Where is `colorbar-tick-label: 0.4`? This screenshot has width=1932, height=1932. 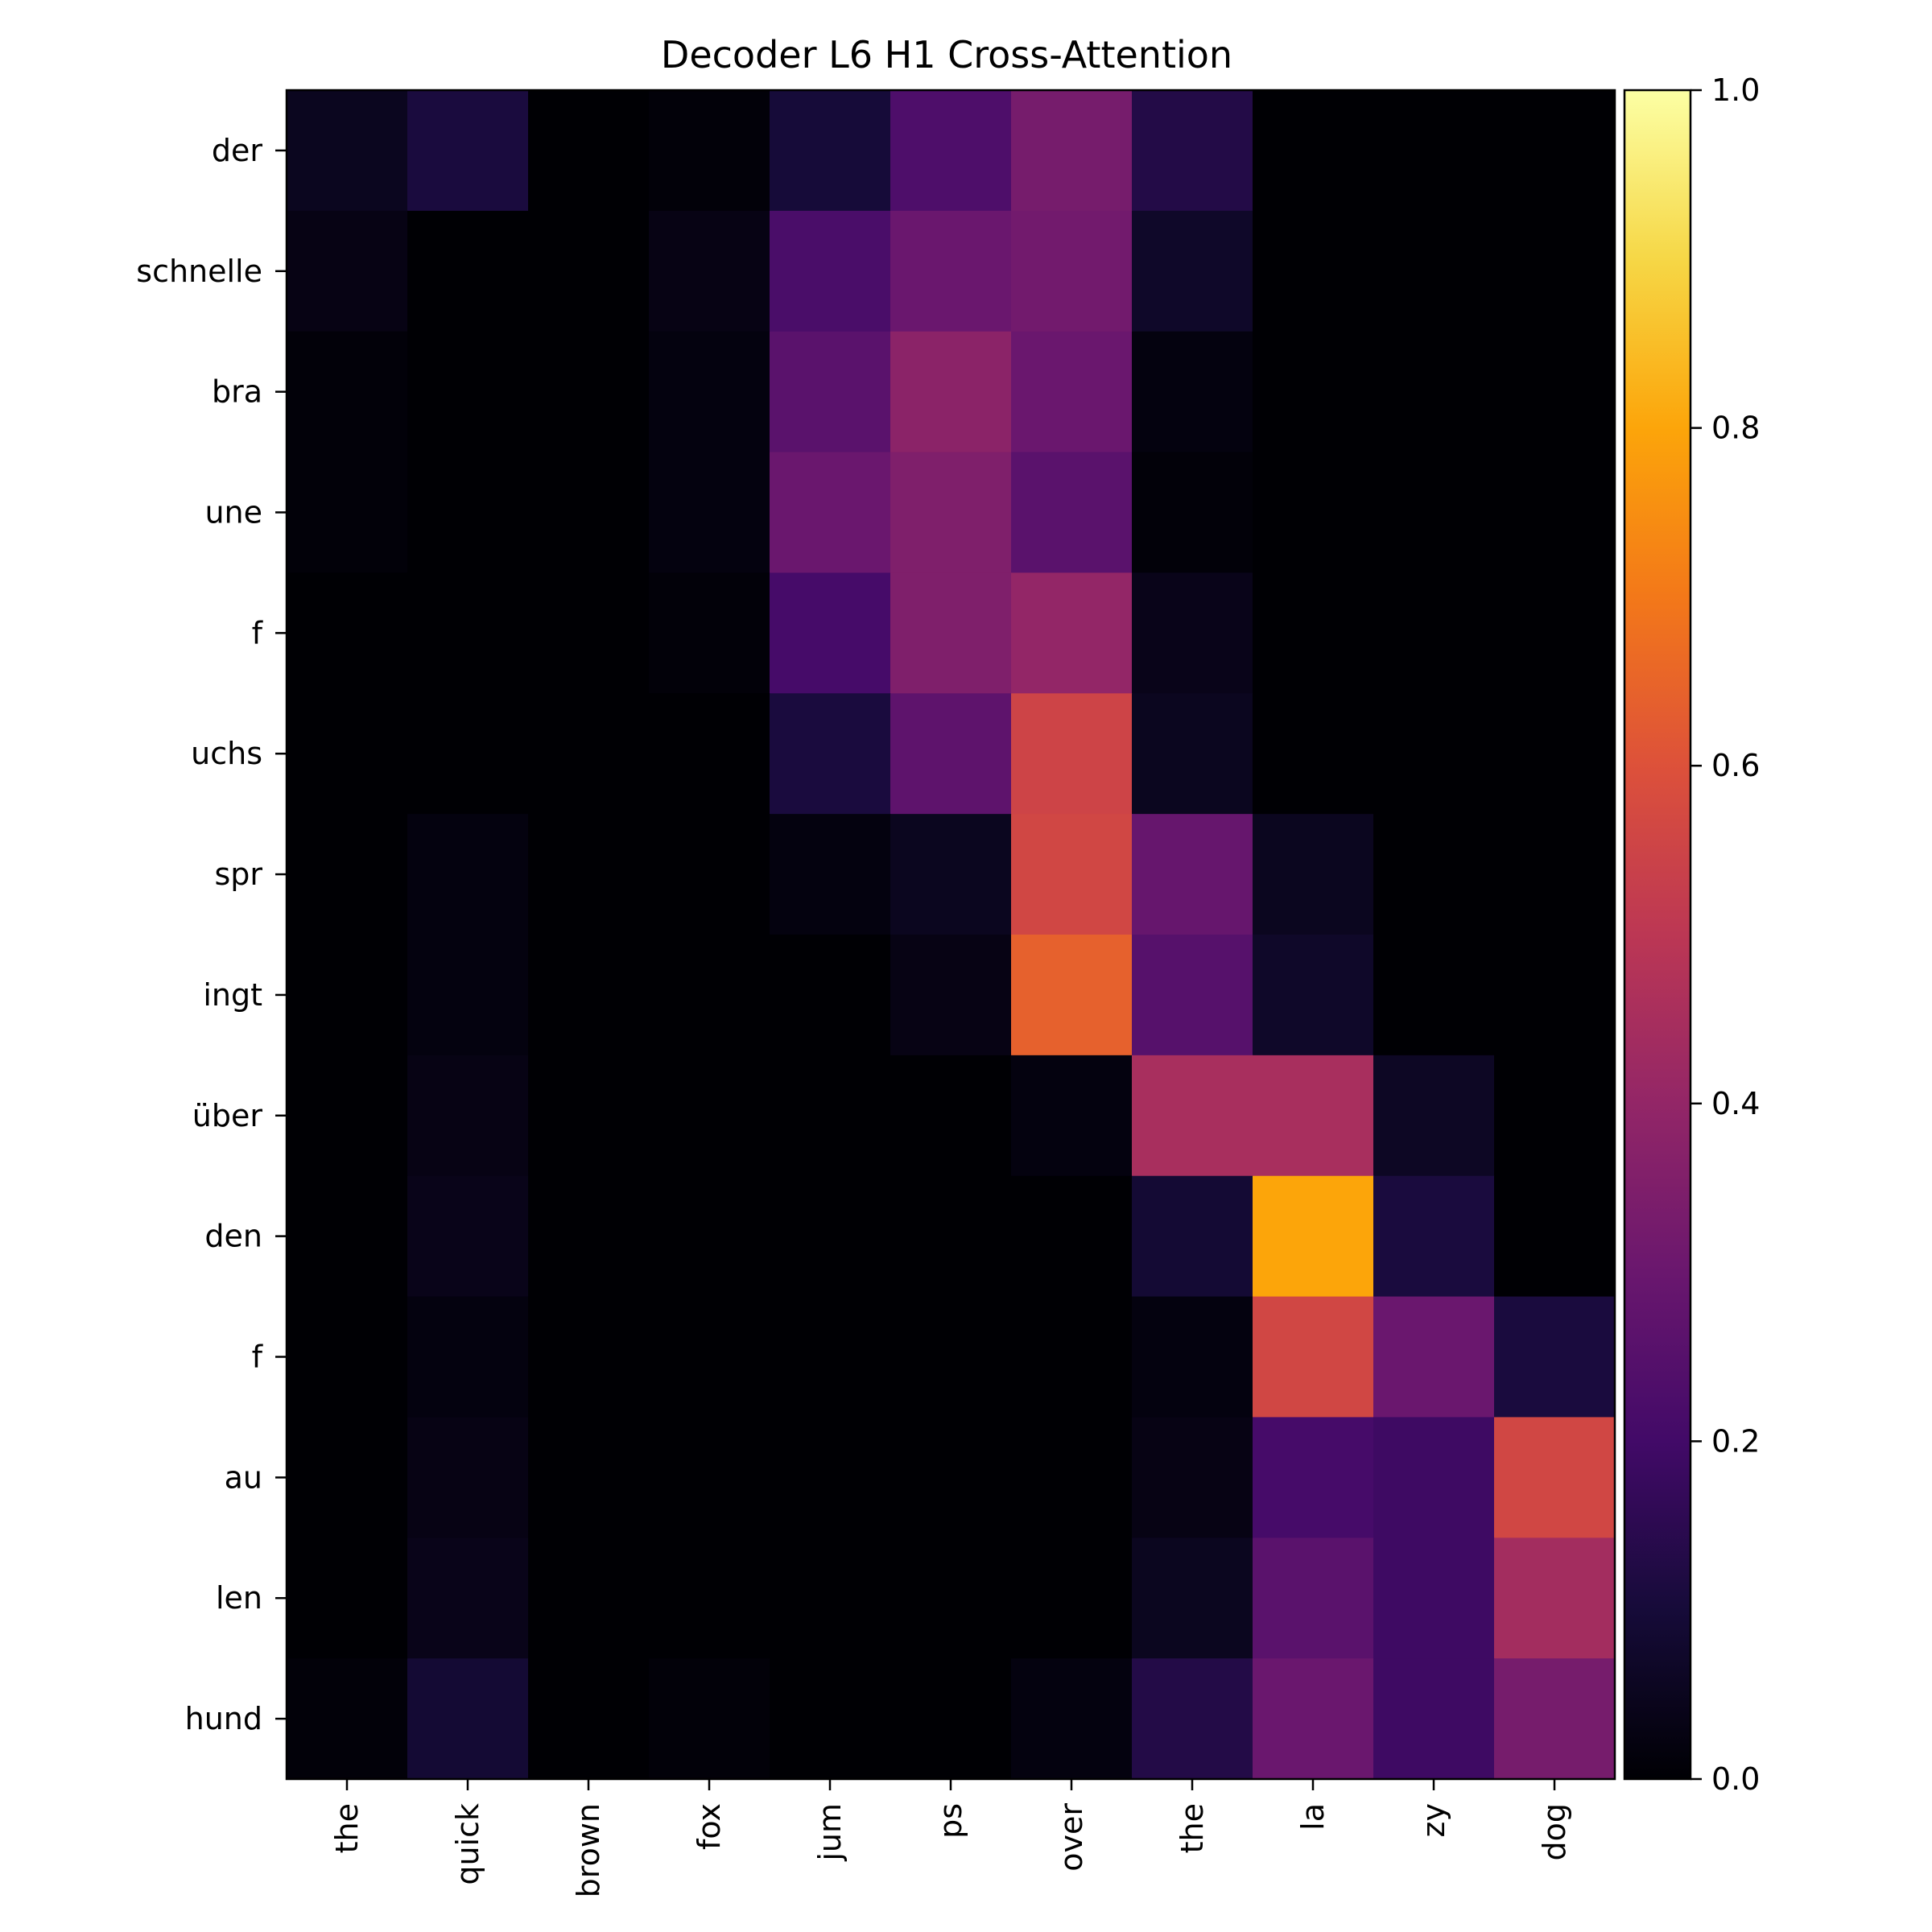
colorbar-tick-label: 0.4 is located at coordinates (1735, 1103).